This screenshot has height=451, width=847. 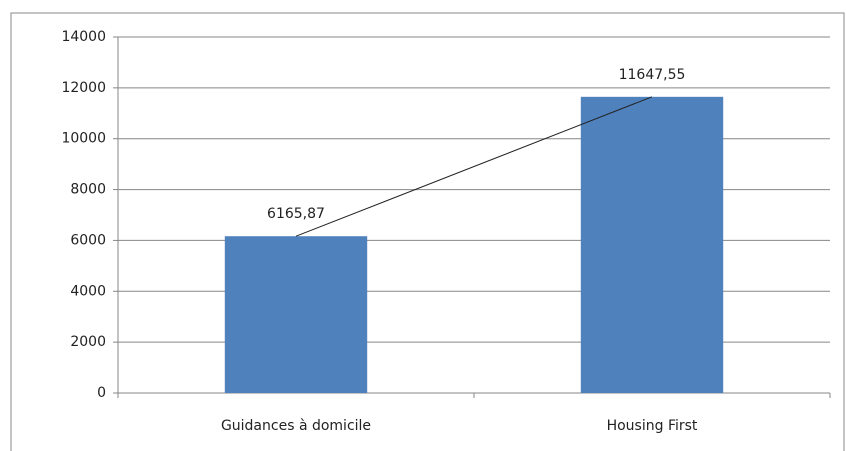 What do you see at coordinates (474, 166) in the screenshot?
I see `trend-line` at bounding box center [474, 166].